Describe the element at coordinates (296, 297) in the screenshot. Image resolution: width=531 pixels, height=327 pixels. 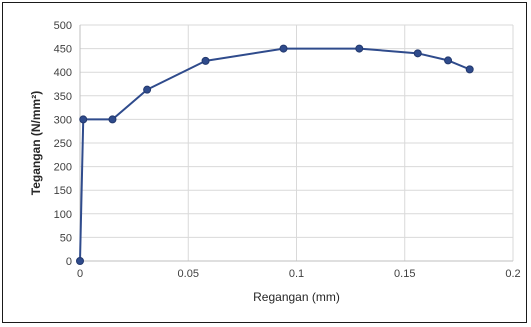
I see `x-axis-title: Regangan (mm)` at that location.